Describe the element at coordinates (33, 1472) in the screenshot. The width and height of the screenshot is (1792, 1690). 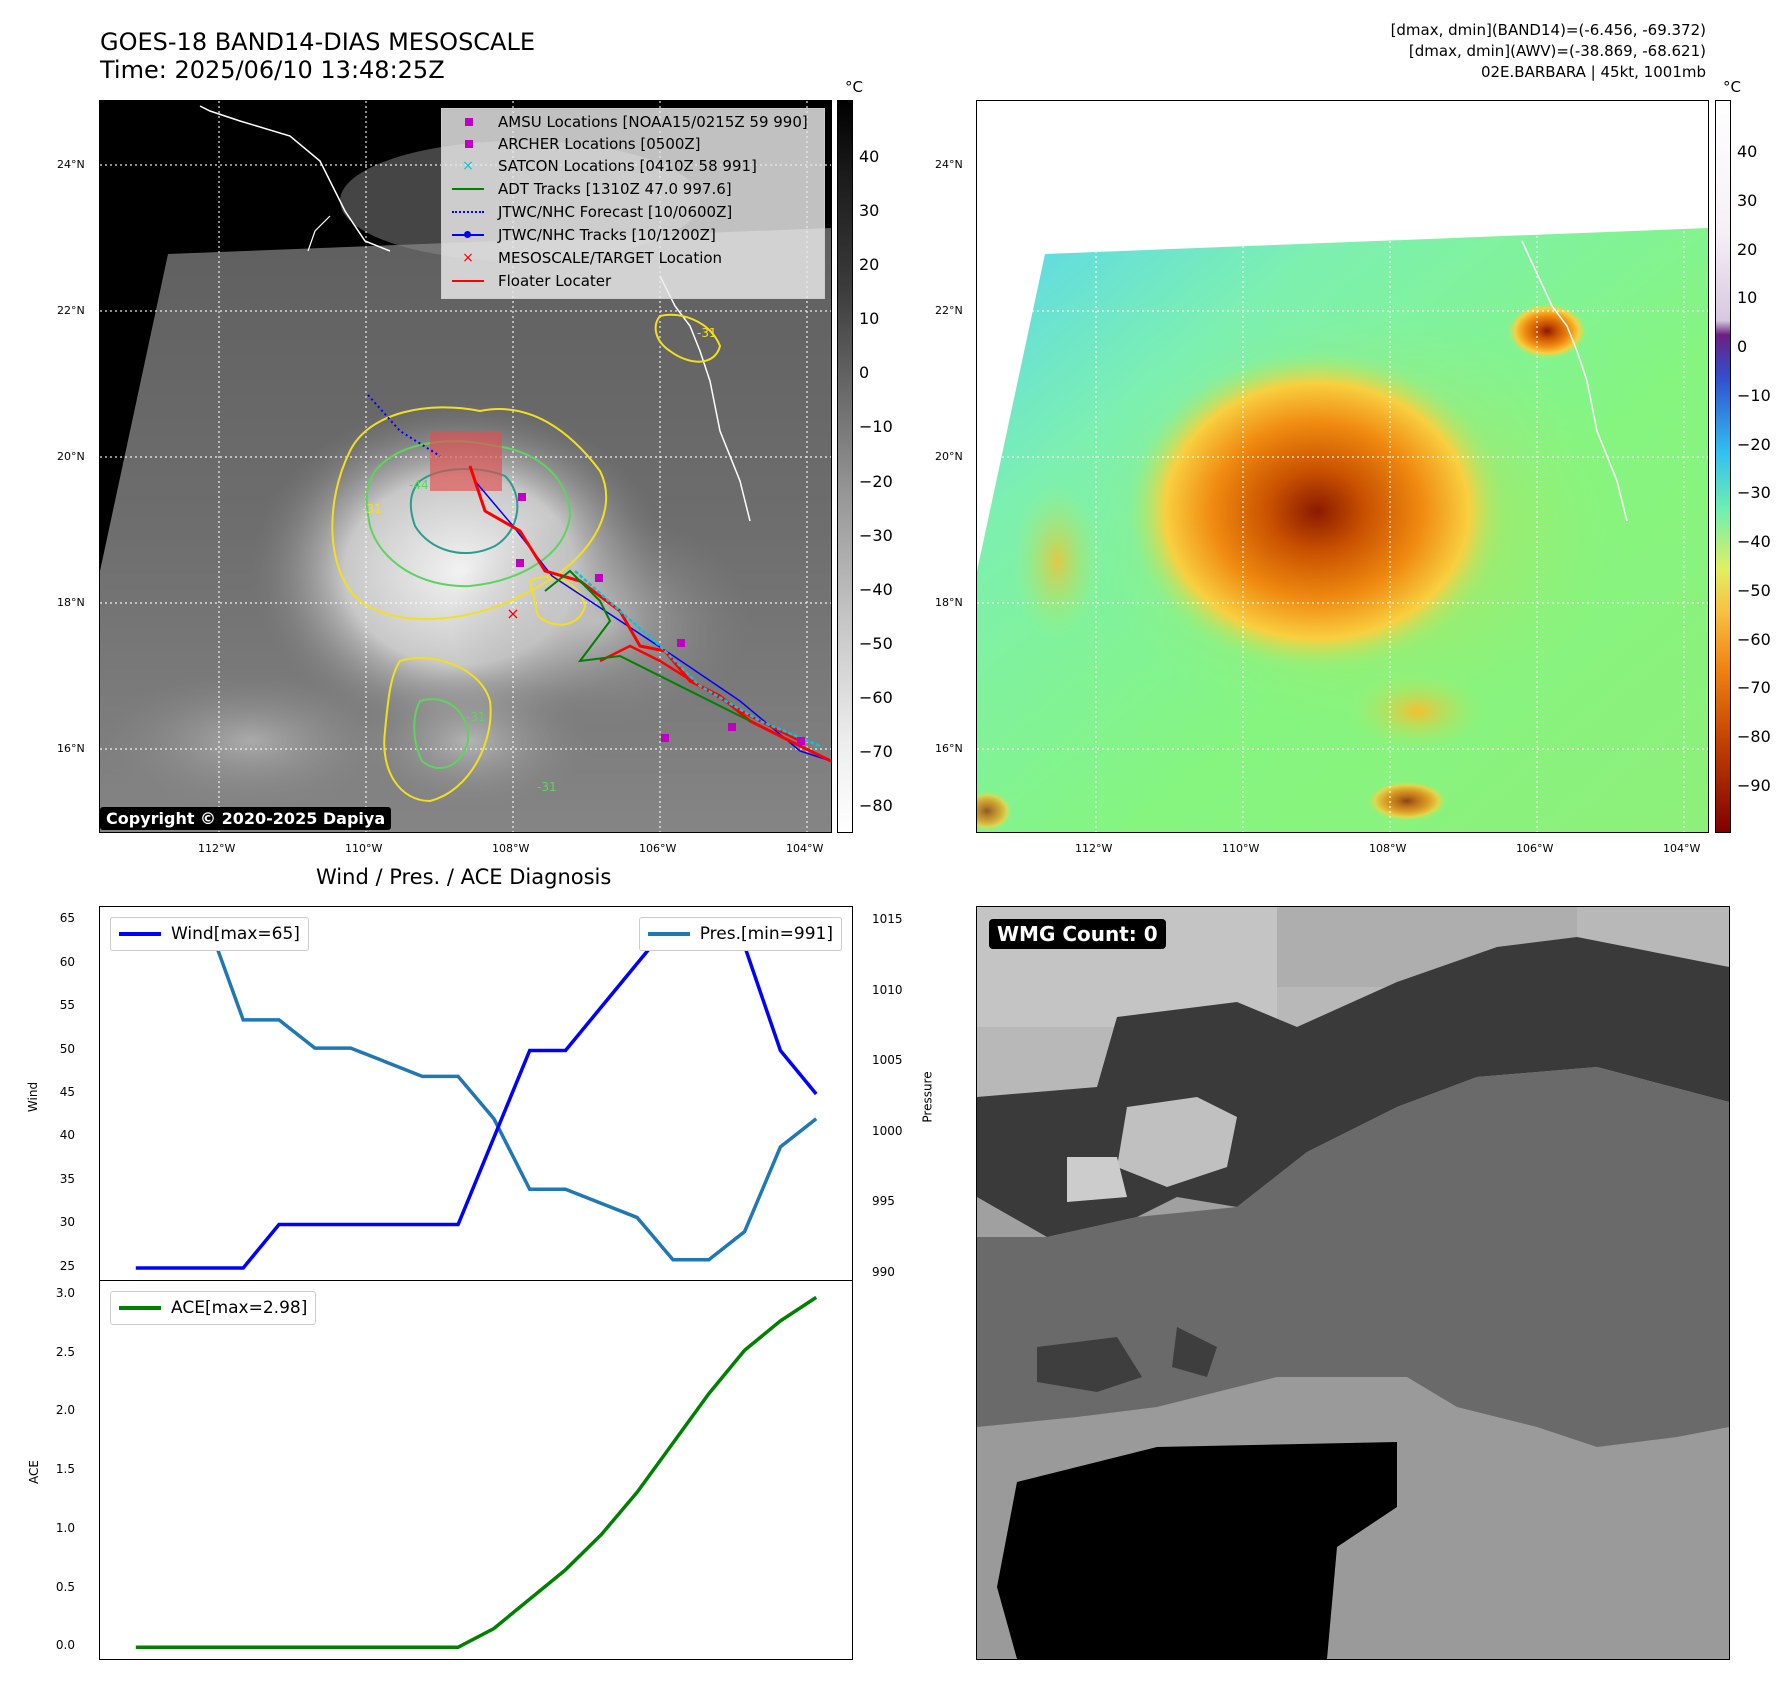
I see `ace-axis-label: ACE` at that location.